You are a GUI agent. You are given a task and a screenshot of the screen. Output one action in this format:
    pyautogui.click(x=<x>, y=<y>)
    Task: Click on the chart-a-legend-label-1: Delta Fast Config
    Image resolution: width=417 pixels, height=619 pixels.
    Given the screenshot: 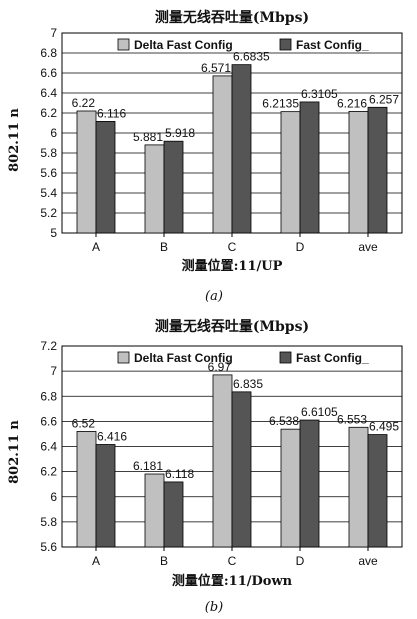 What is the action you would take?
    pyautogui.click(x=183, y=45)
    